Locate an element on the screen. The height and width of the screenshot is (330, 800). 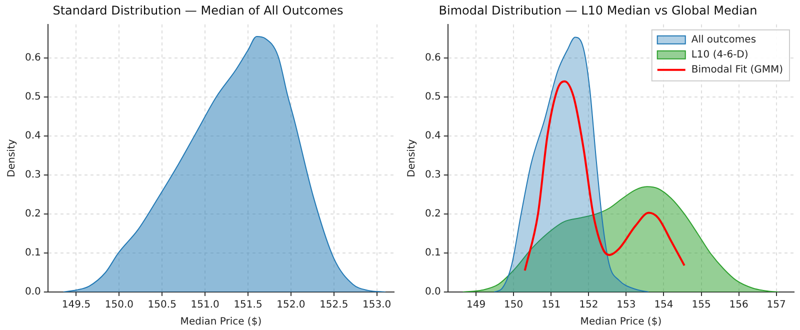
x-tick-label: 149.5 is located at coordinates (76, 305).